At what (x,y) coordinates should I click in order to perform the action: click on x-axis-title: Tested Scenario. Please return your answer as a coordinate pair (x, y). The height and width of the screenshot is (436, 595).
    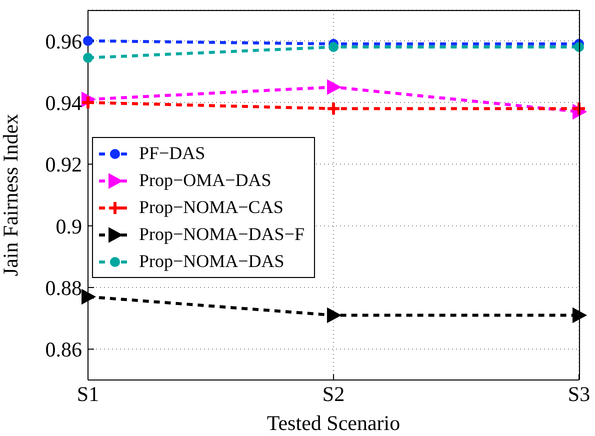
    Looking at the image, I should click on (333, 423).